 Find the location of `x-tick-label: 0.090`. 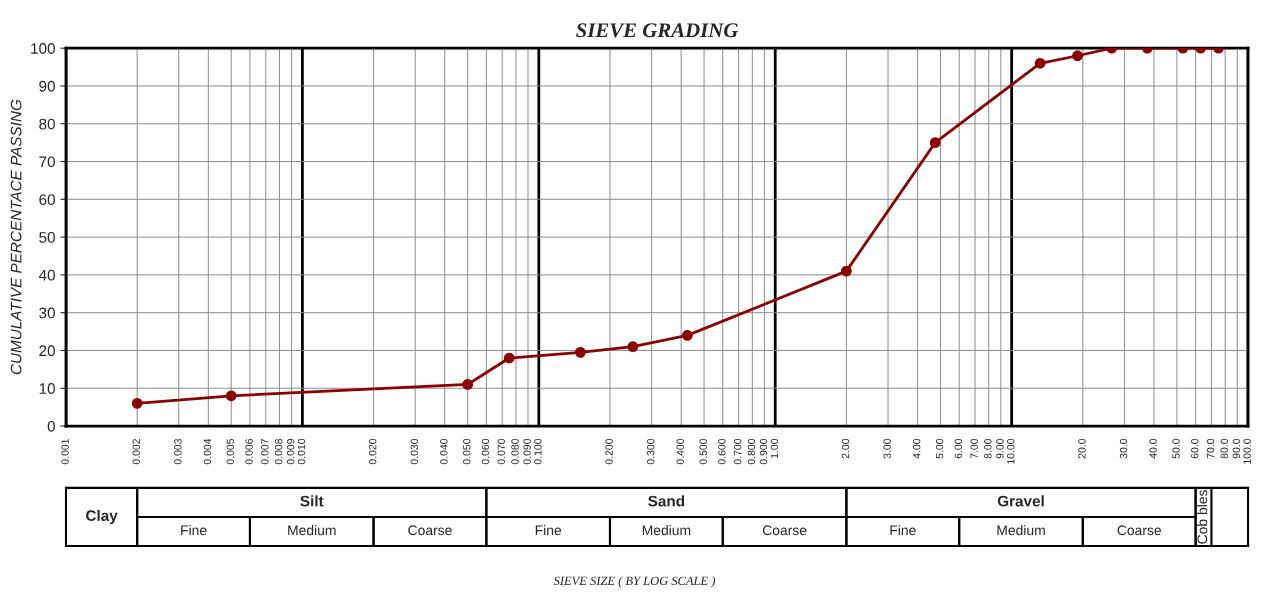

x-tick-label: 0.090 is located at coordinates (527, 451).